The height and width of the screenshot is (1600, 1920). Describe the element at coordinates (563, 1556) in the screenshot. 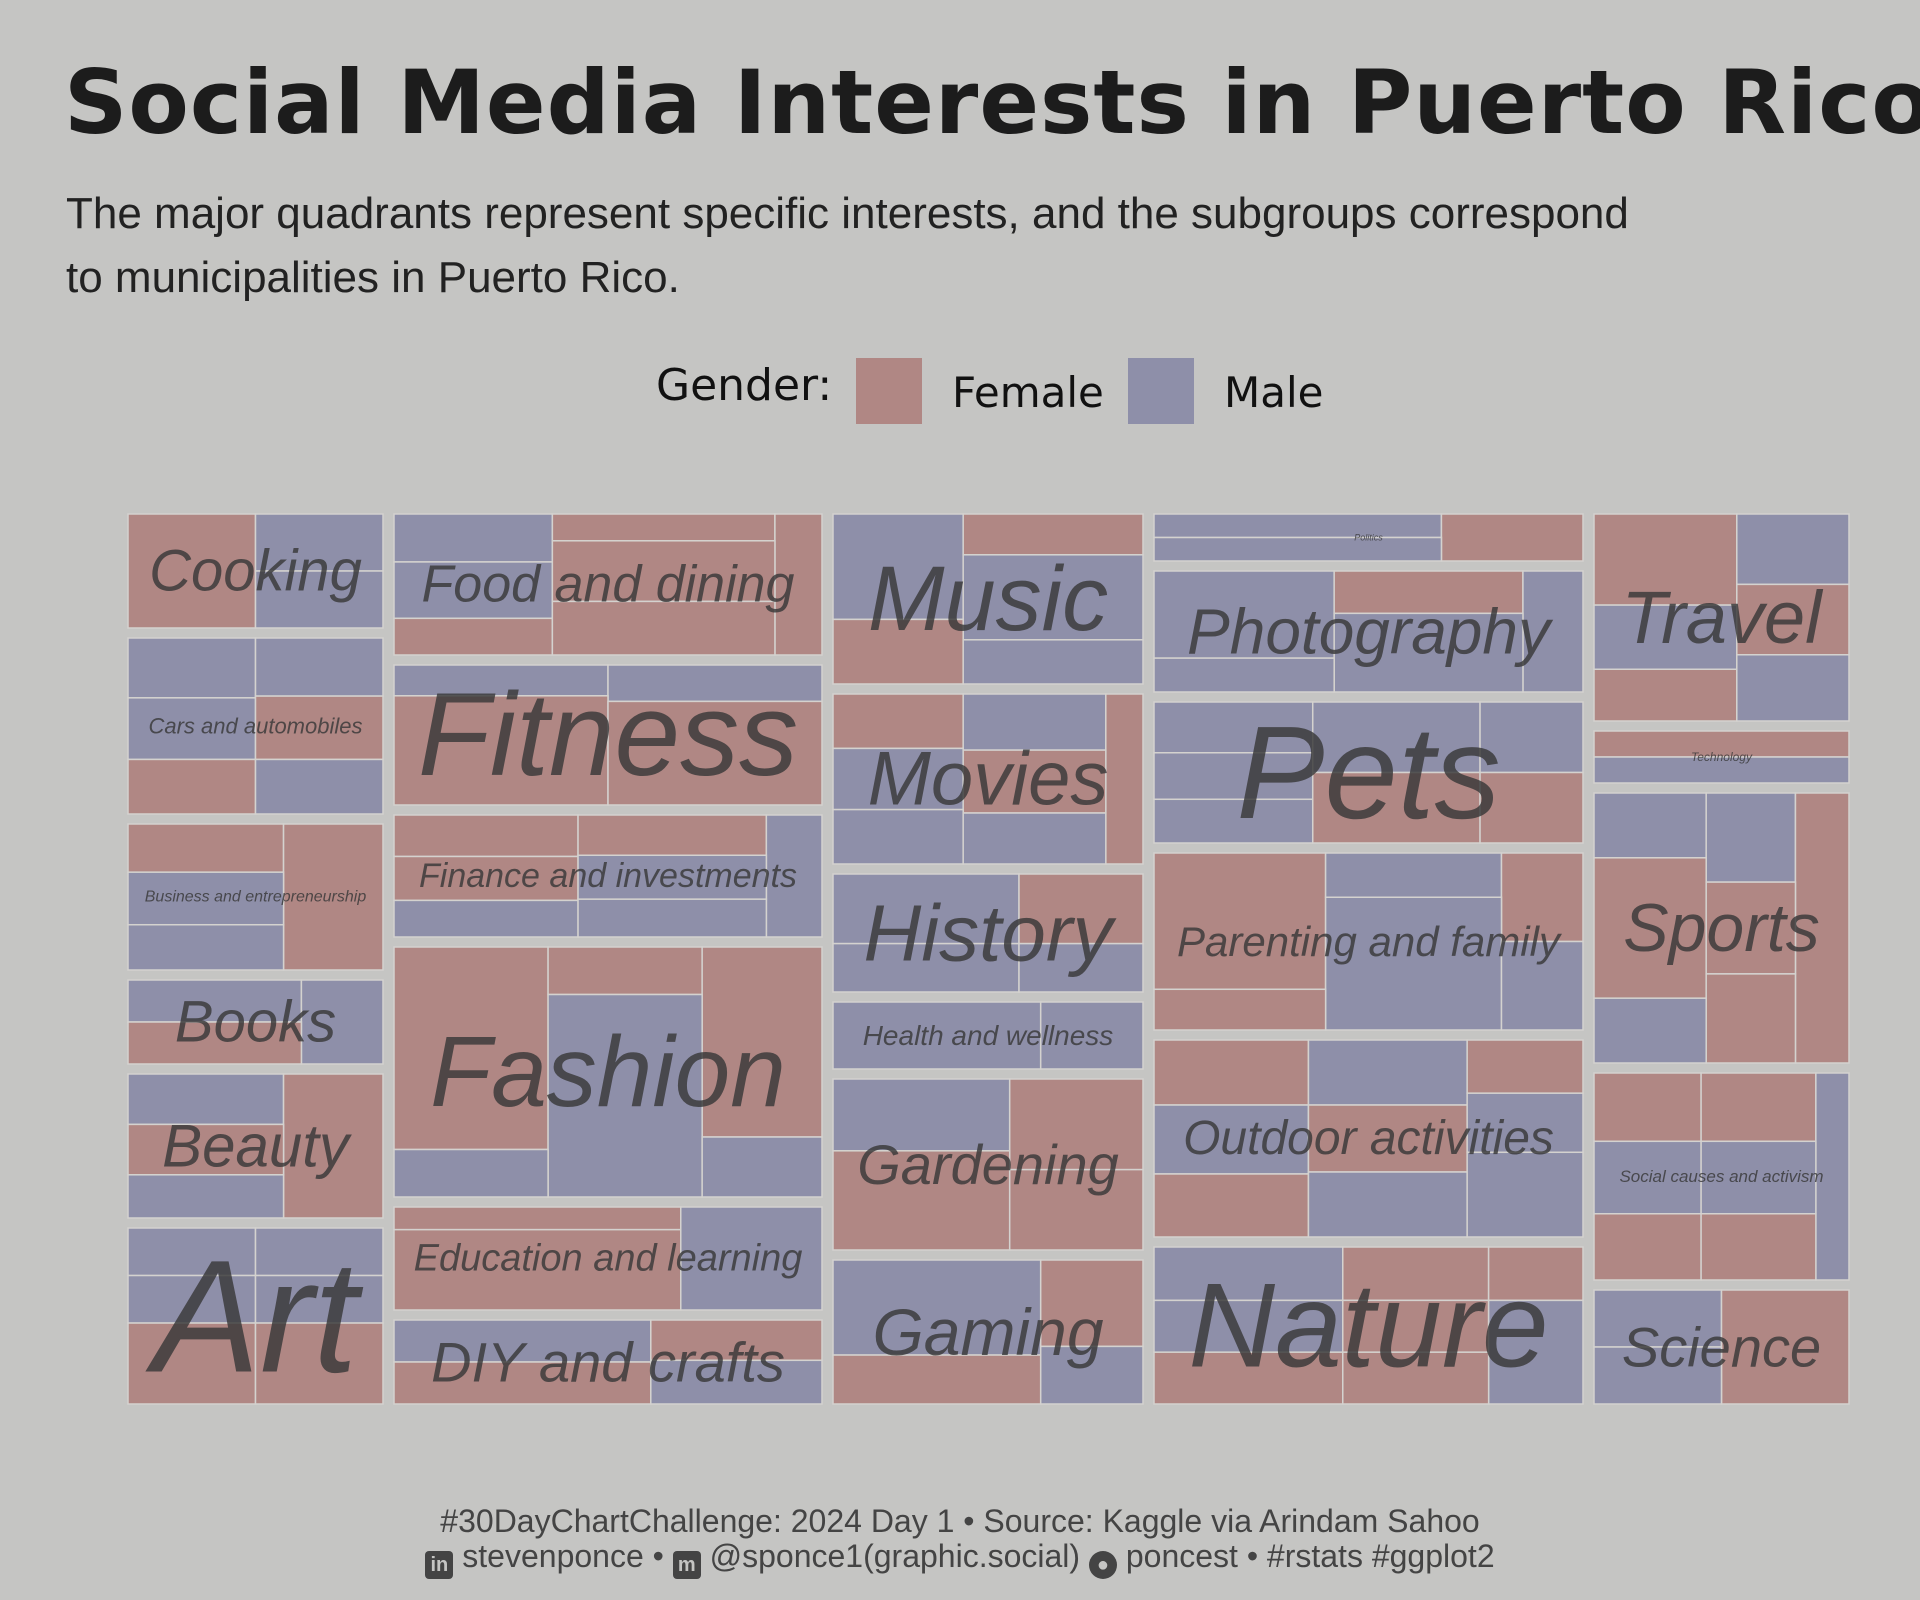

I see `caption-linkedin: stevenponce •` at that location.